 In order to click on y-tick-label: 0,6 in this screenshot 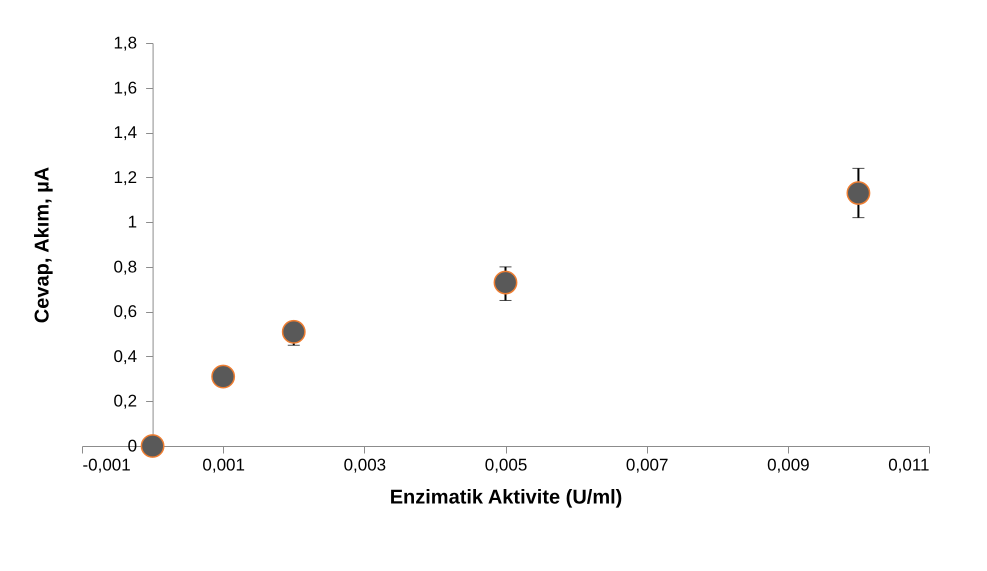, I will do `click(125, 312)`.